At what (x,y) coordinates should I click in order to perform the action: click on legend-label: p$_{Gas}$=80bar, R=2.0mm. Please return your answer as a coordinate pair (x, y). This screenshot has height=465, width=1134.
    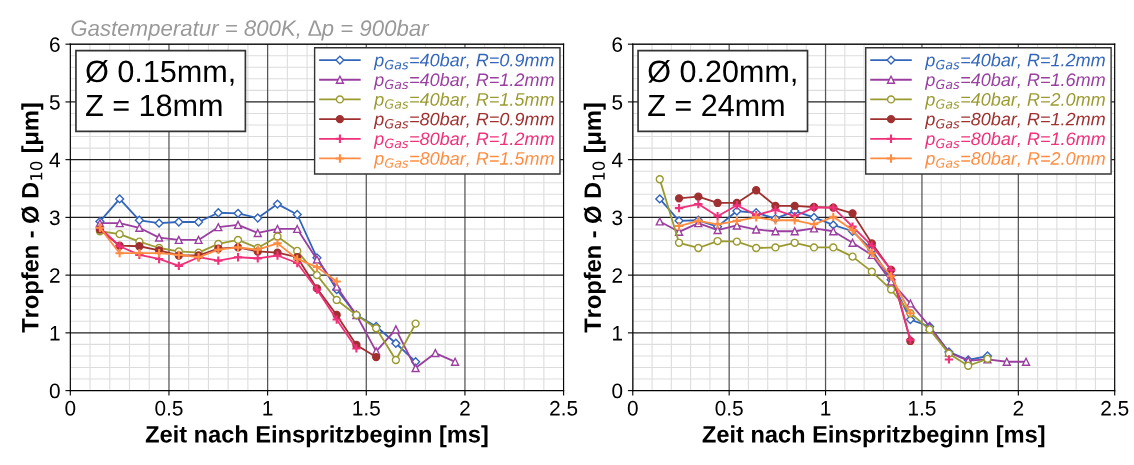
    Looking at the image, I should click on (1014, 160).